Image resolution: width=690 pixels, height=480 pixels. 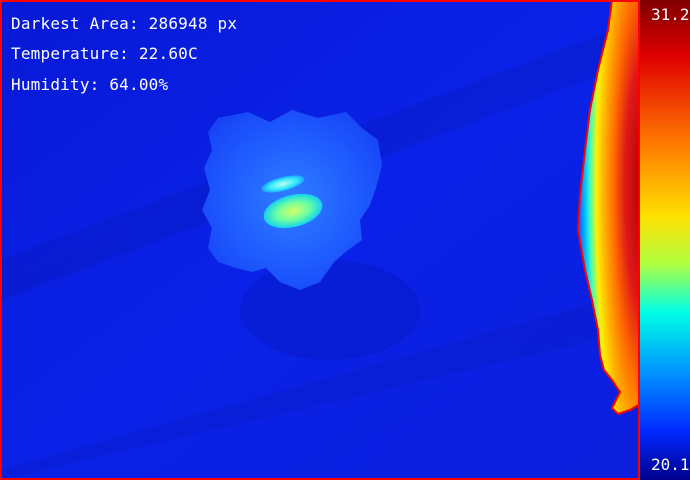 What do you see at coordinates (670, 14) in the screenshot?
I see `colorbar-max-label: 31.2` at bounding box center [670, 14].